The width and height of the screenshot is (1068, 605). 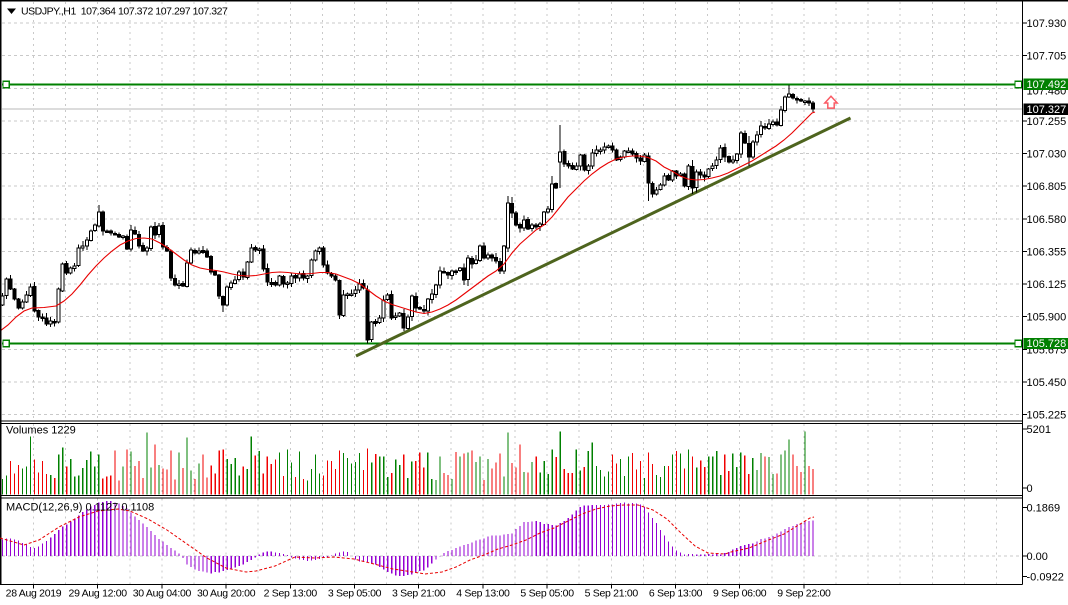 I want to click on svg-text: 30 Aug 04:00, so click(x=162, y=594).